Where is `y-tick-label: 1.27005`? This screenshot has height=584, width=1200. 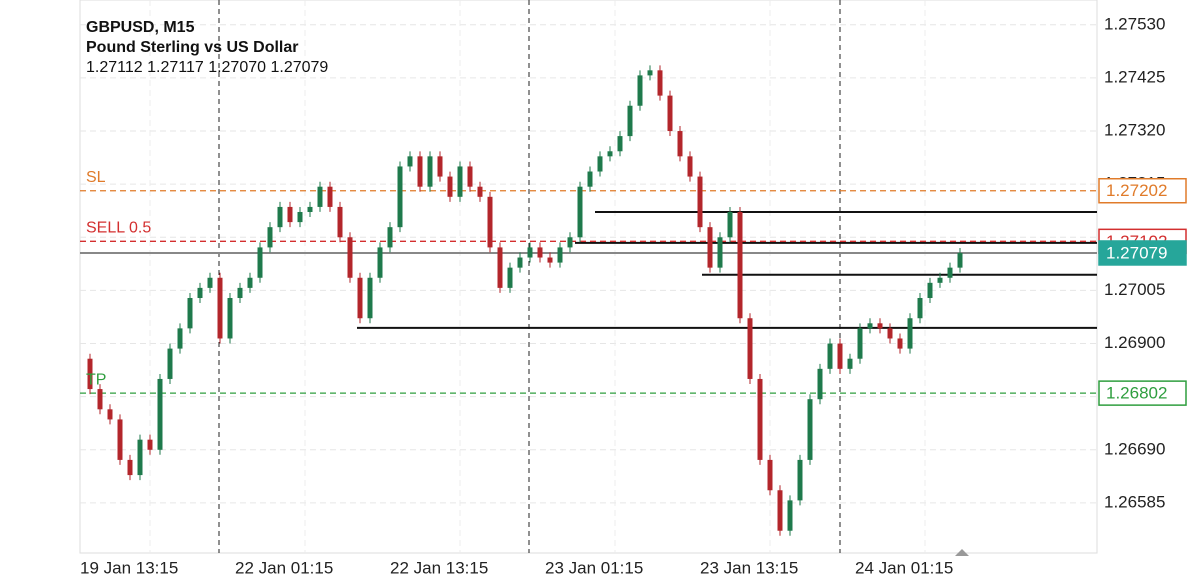
y-tick-label: 1.27005 is located at coordinates (1134, 289).